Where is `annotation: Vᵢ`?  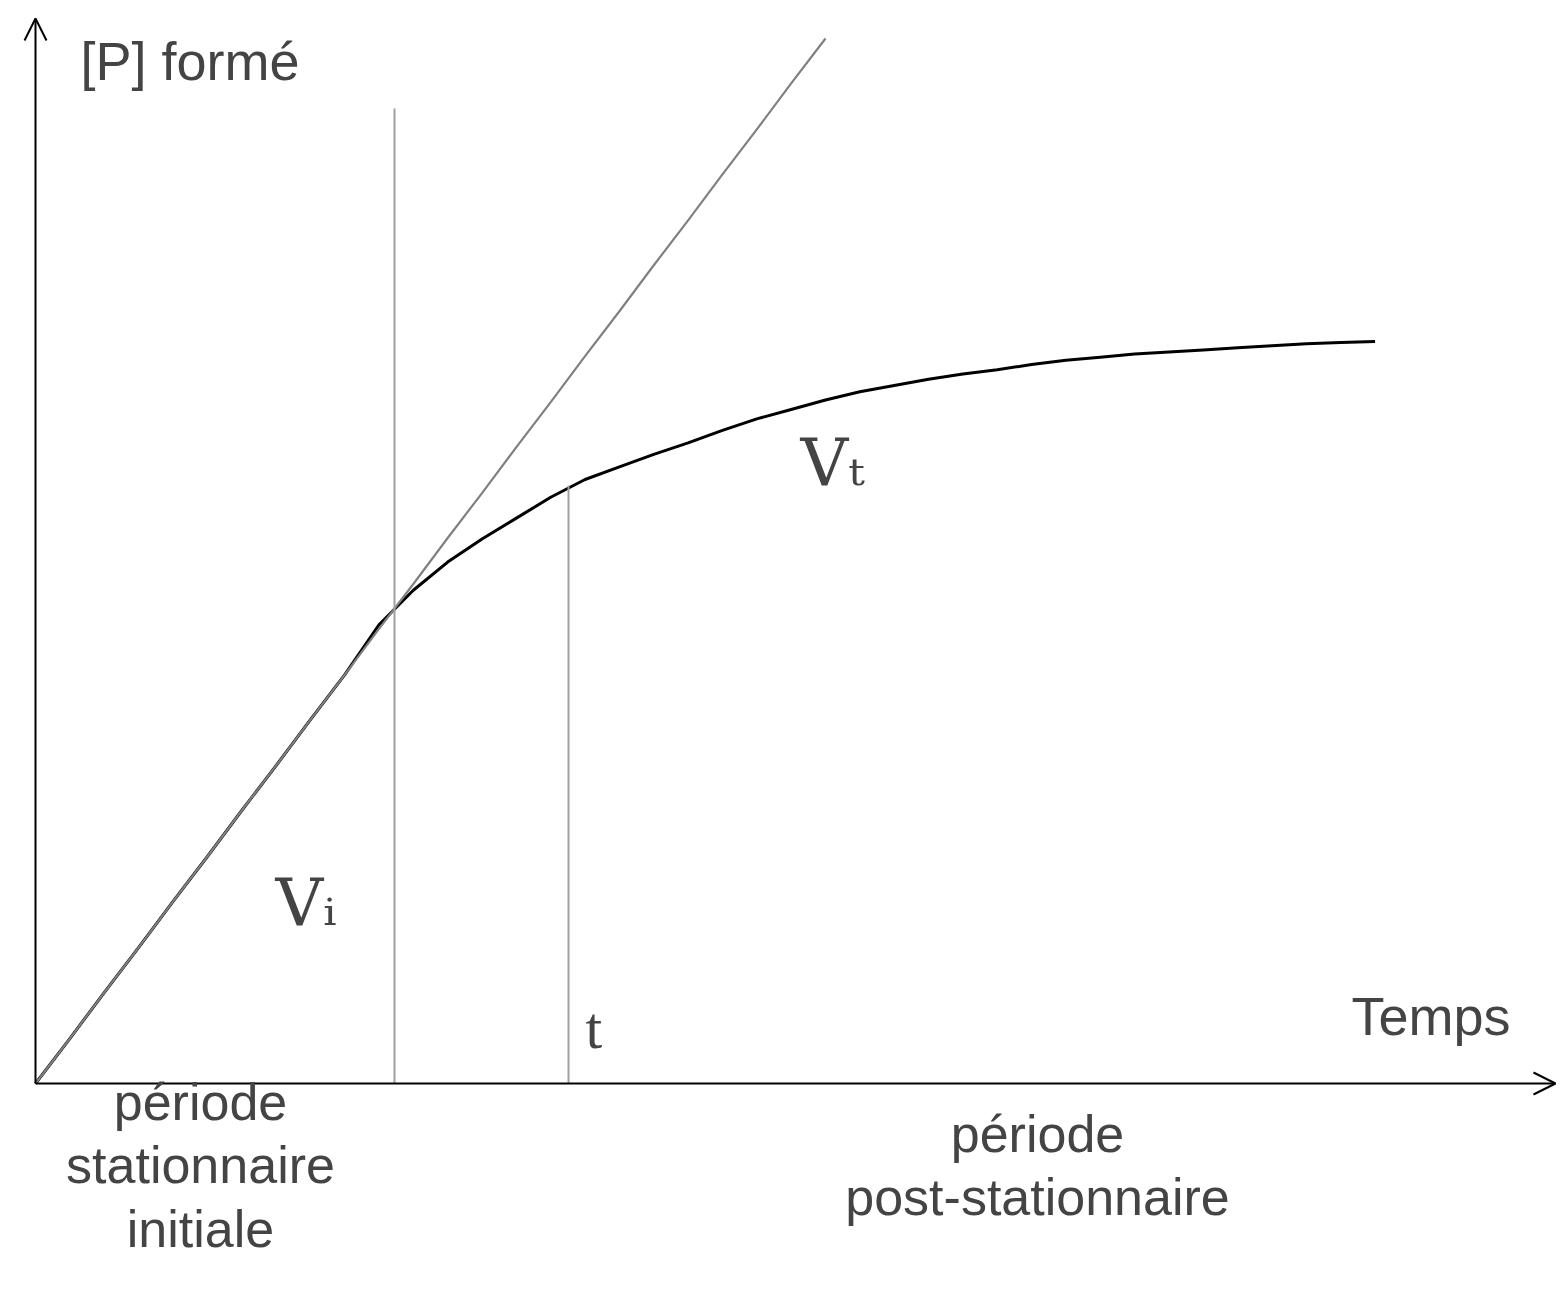
annotation: Vᵢ is located at coordinates (305, 902).